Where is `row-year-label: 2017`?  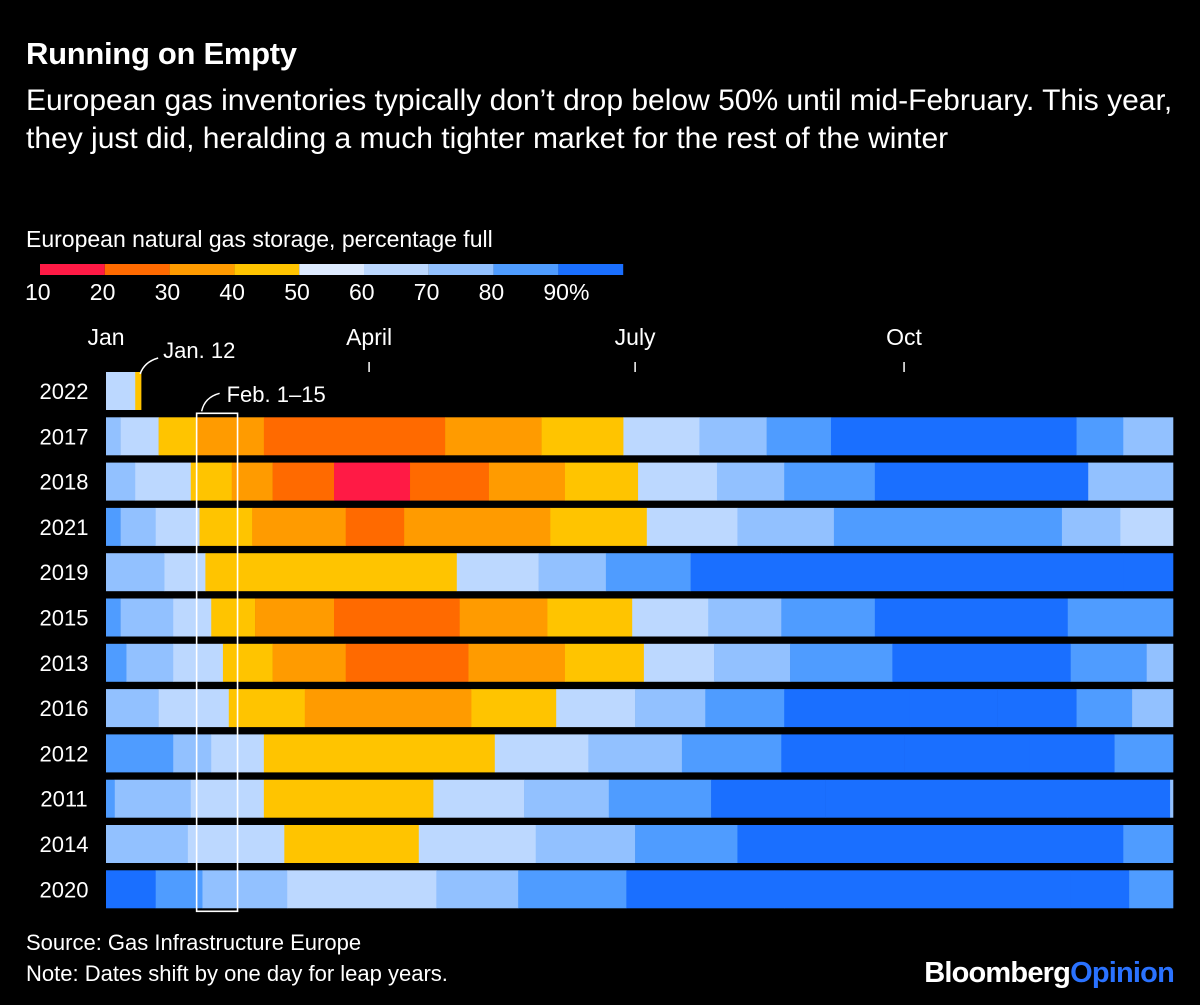
row-year-label: 2017 is located at coordinates (64, 436).